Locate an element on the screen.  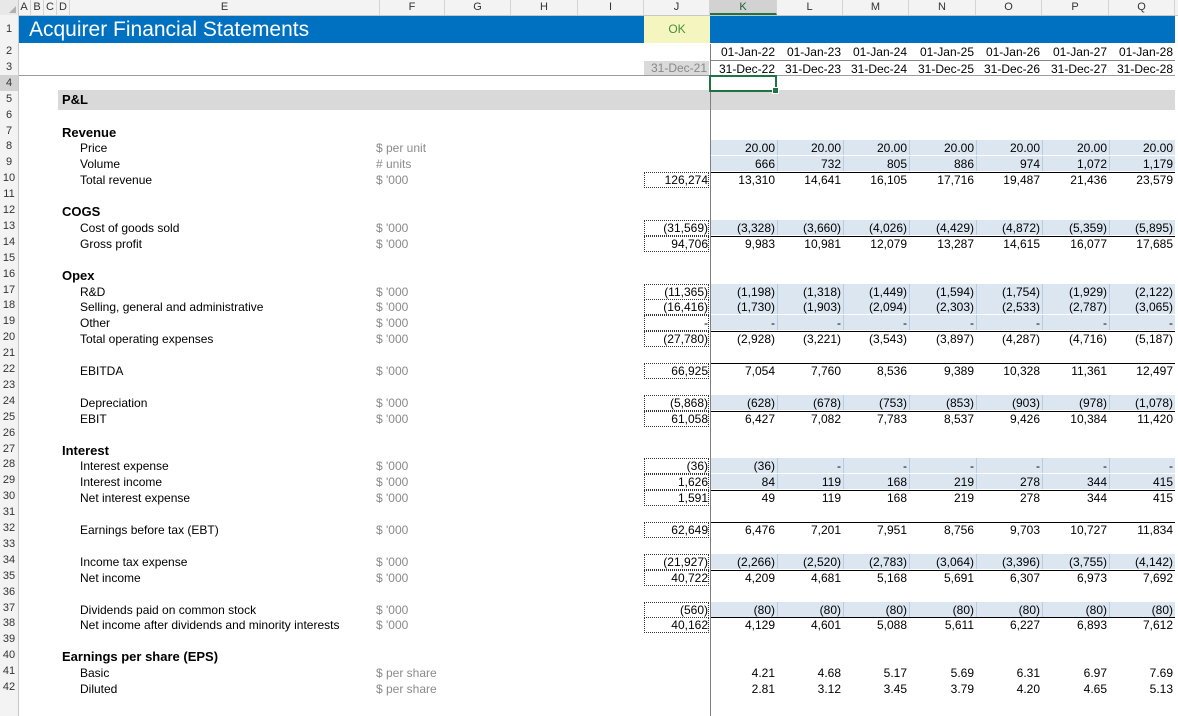
cell-total-revenue-n: 17,716 is located at coordinates (955, 180).